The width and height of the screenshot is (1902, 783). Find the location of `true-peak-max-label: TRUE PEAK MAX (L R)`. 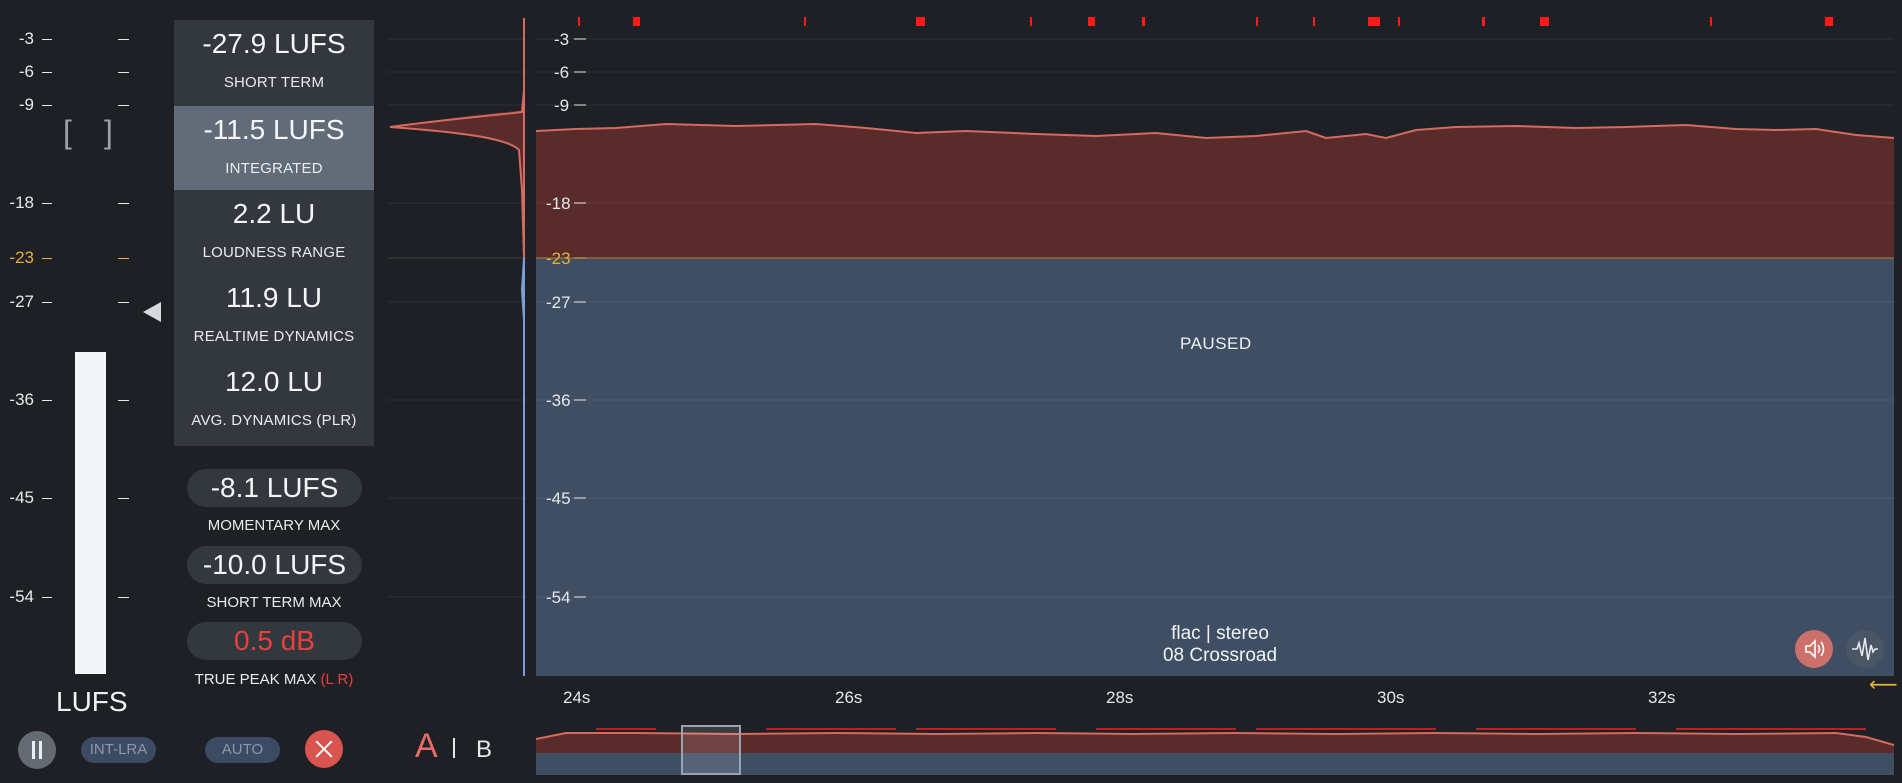

true-peak-max-label: TRUE PEAK MAX (L R) is located at coordinates (274, 679).